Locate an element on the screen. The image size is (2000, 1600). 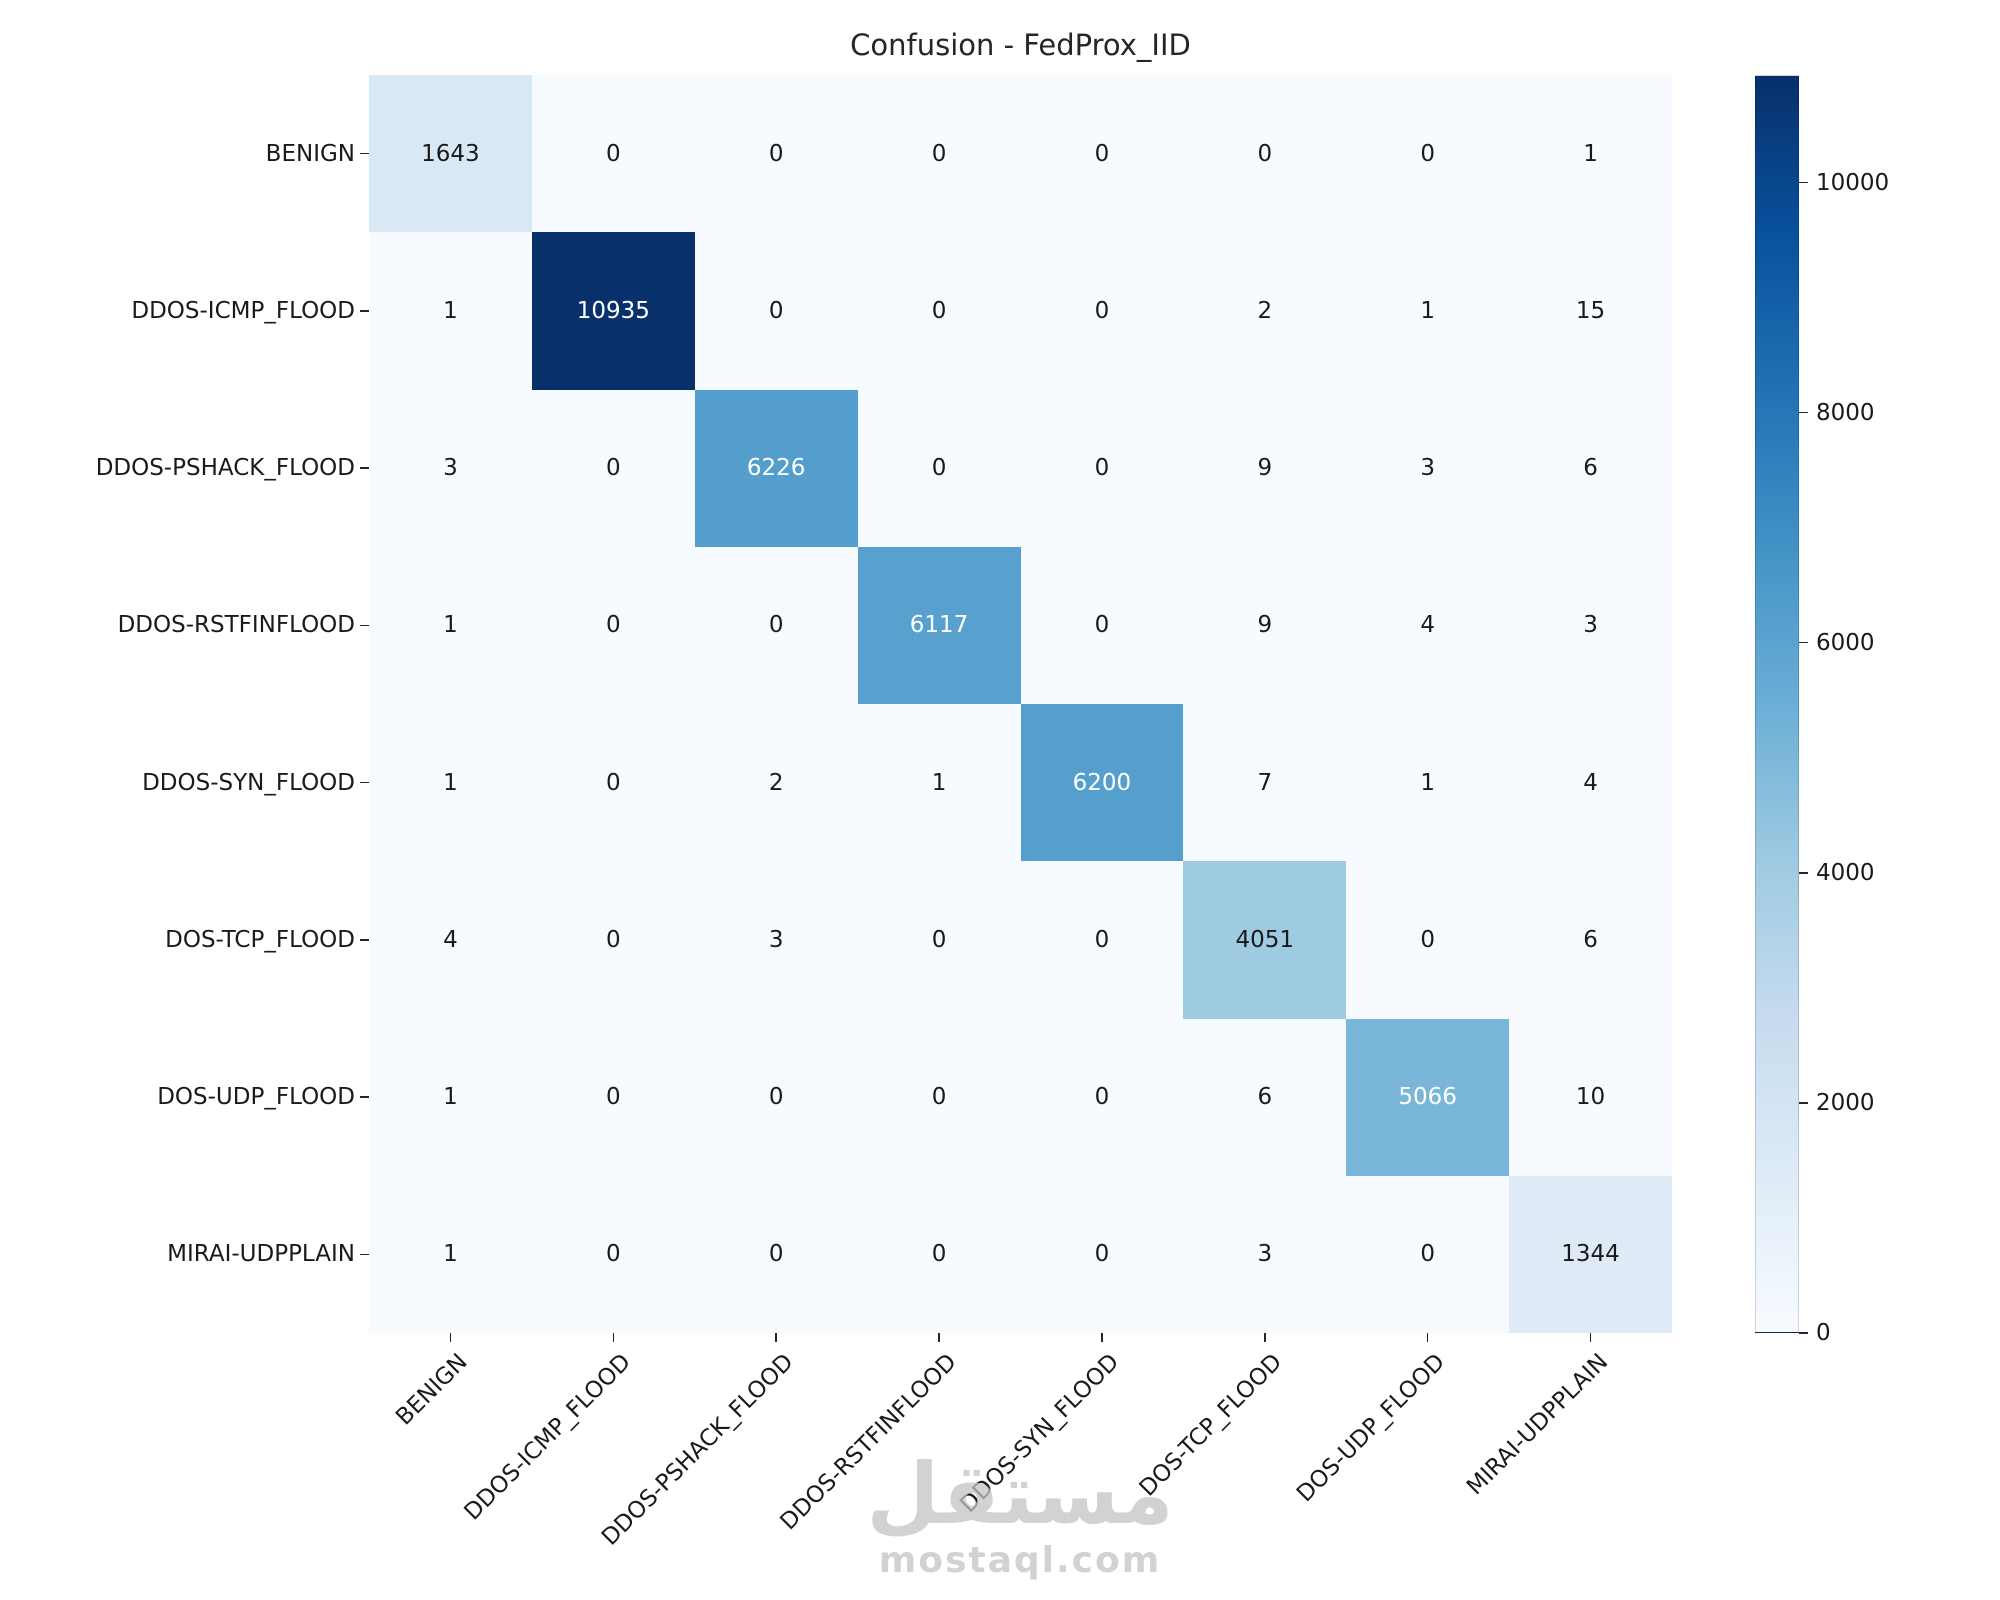
colorbar-tick-label: 10000 is located at coordinates (1853, 182).